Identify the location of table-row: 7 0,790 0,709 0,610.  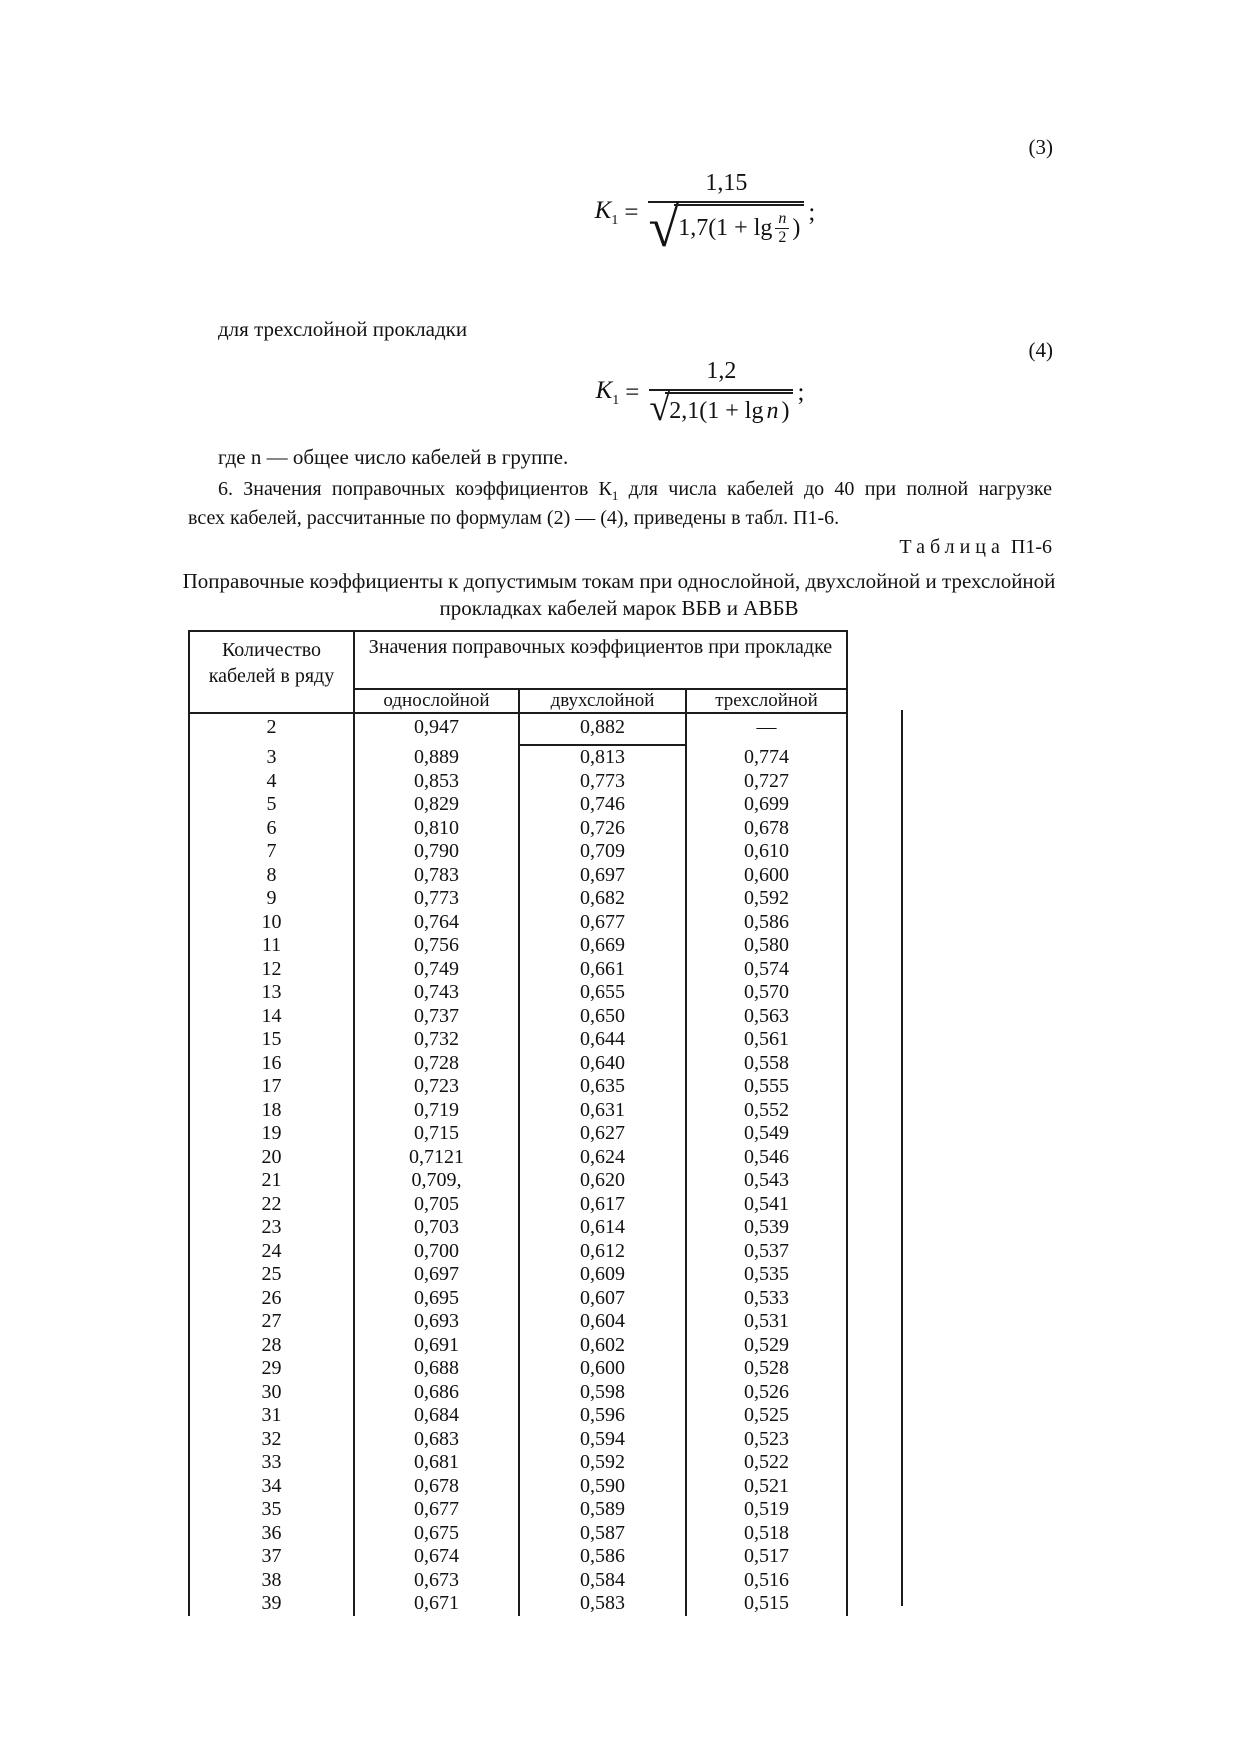
(518, 852).